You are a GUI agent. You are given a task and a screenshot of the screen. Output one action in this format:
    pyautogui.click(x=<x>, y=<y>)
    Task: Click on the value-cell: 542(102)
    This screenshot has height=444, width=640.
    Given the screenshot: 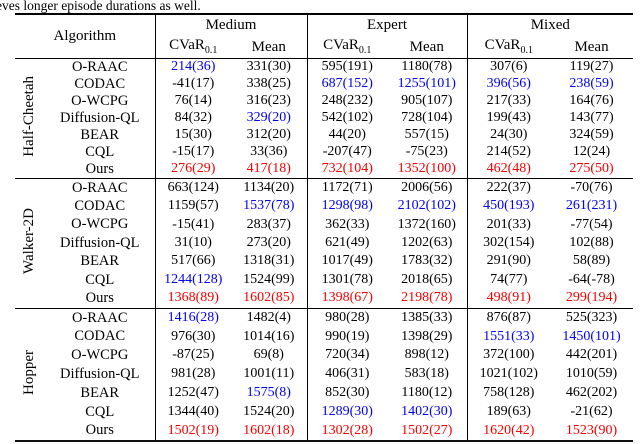 What is the action you would take?
    pyautogui.click(x=347, y=118)
    